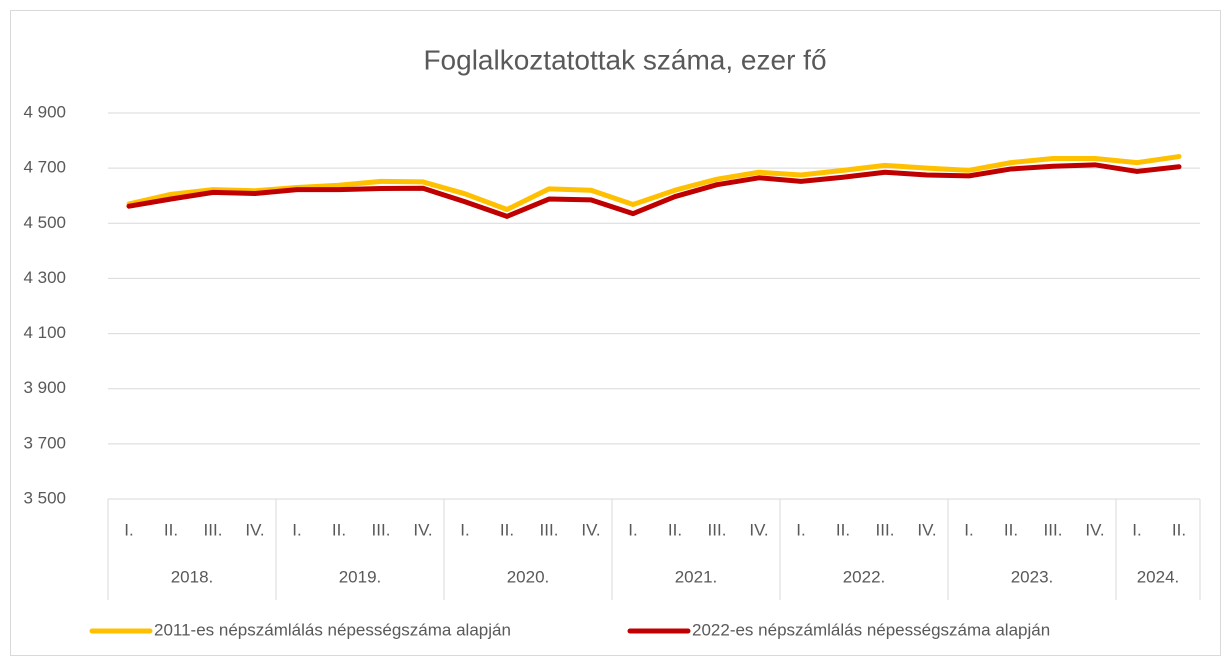 The height and width of the screenshot is (666, 1231). I want to click on y-tick-label: 4 900, so click(44, 111).